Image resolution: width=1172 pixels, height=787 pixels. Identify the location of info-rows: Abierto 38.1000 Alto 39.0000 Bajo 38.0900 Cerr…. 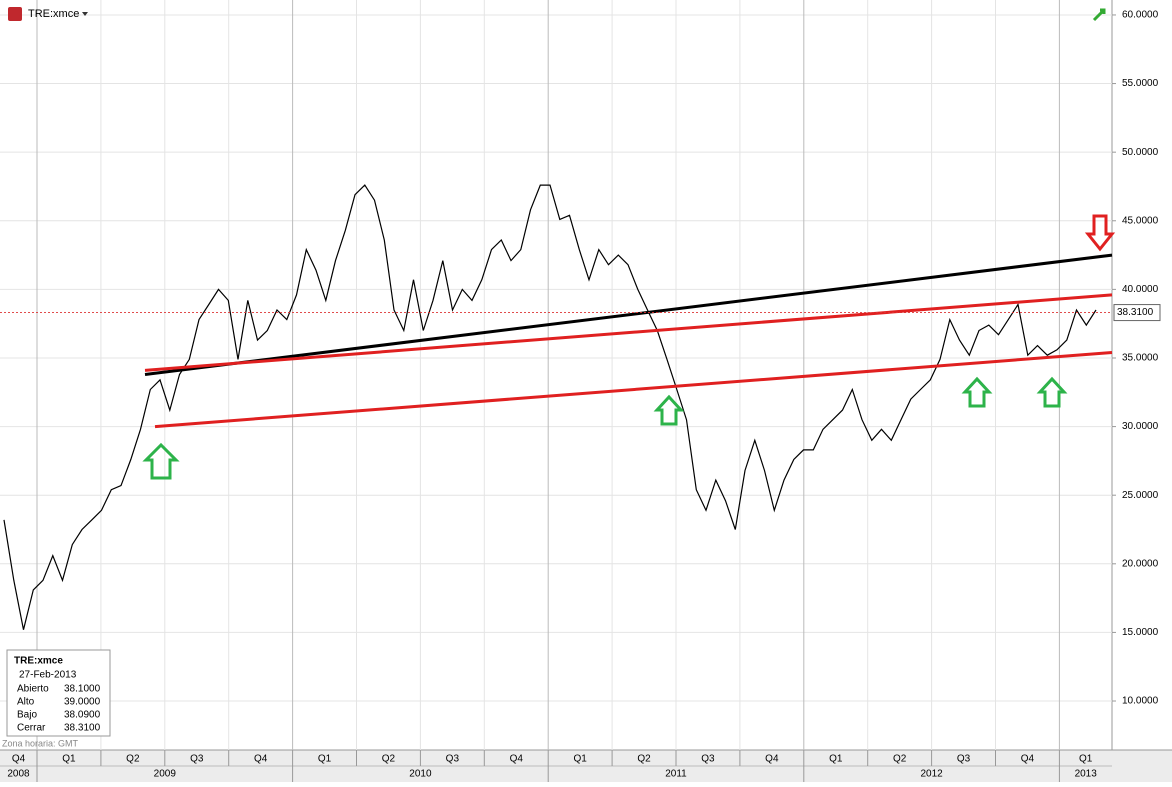
(59, 709).